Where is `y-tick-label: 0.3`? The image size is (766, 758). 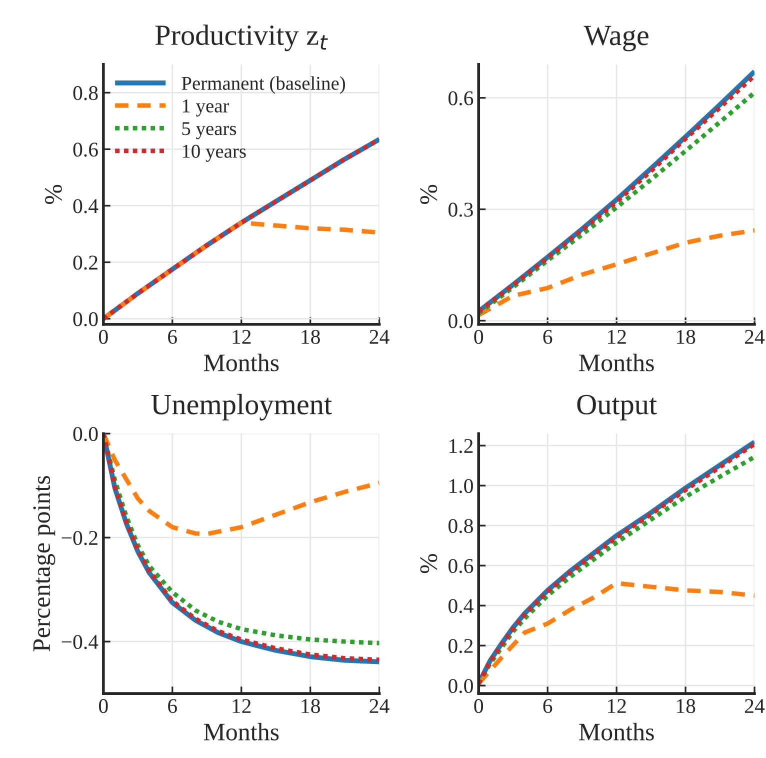 y-tick-label: 0.3 is located at coordinates (460, 209).